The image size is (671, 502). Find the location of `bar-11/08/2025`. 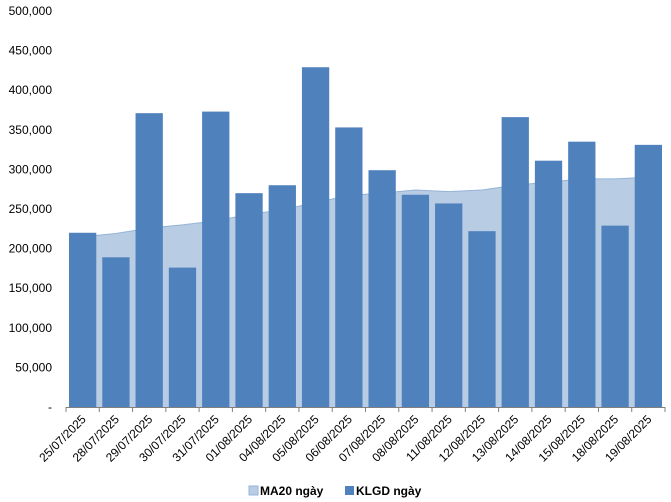

bar-11/08/2025 is located at coordinates (449, 305).